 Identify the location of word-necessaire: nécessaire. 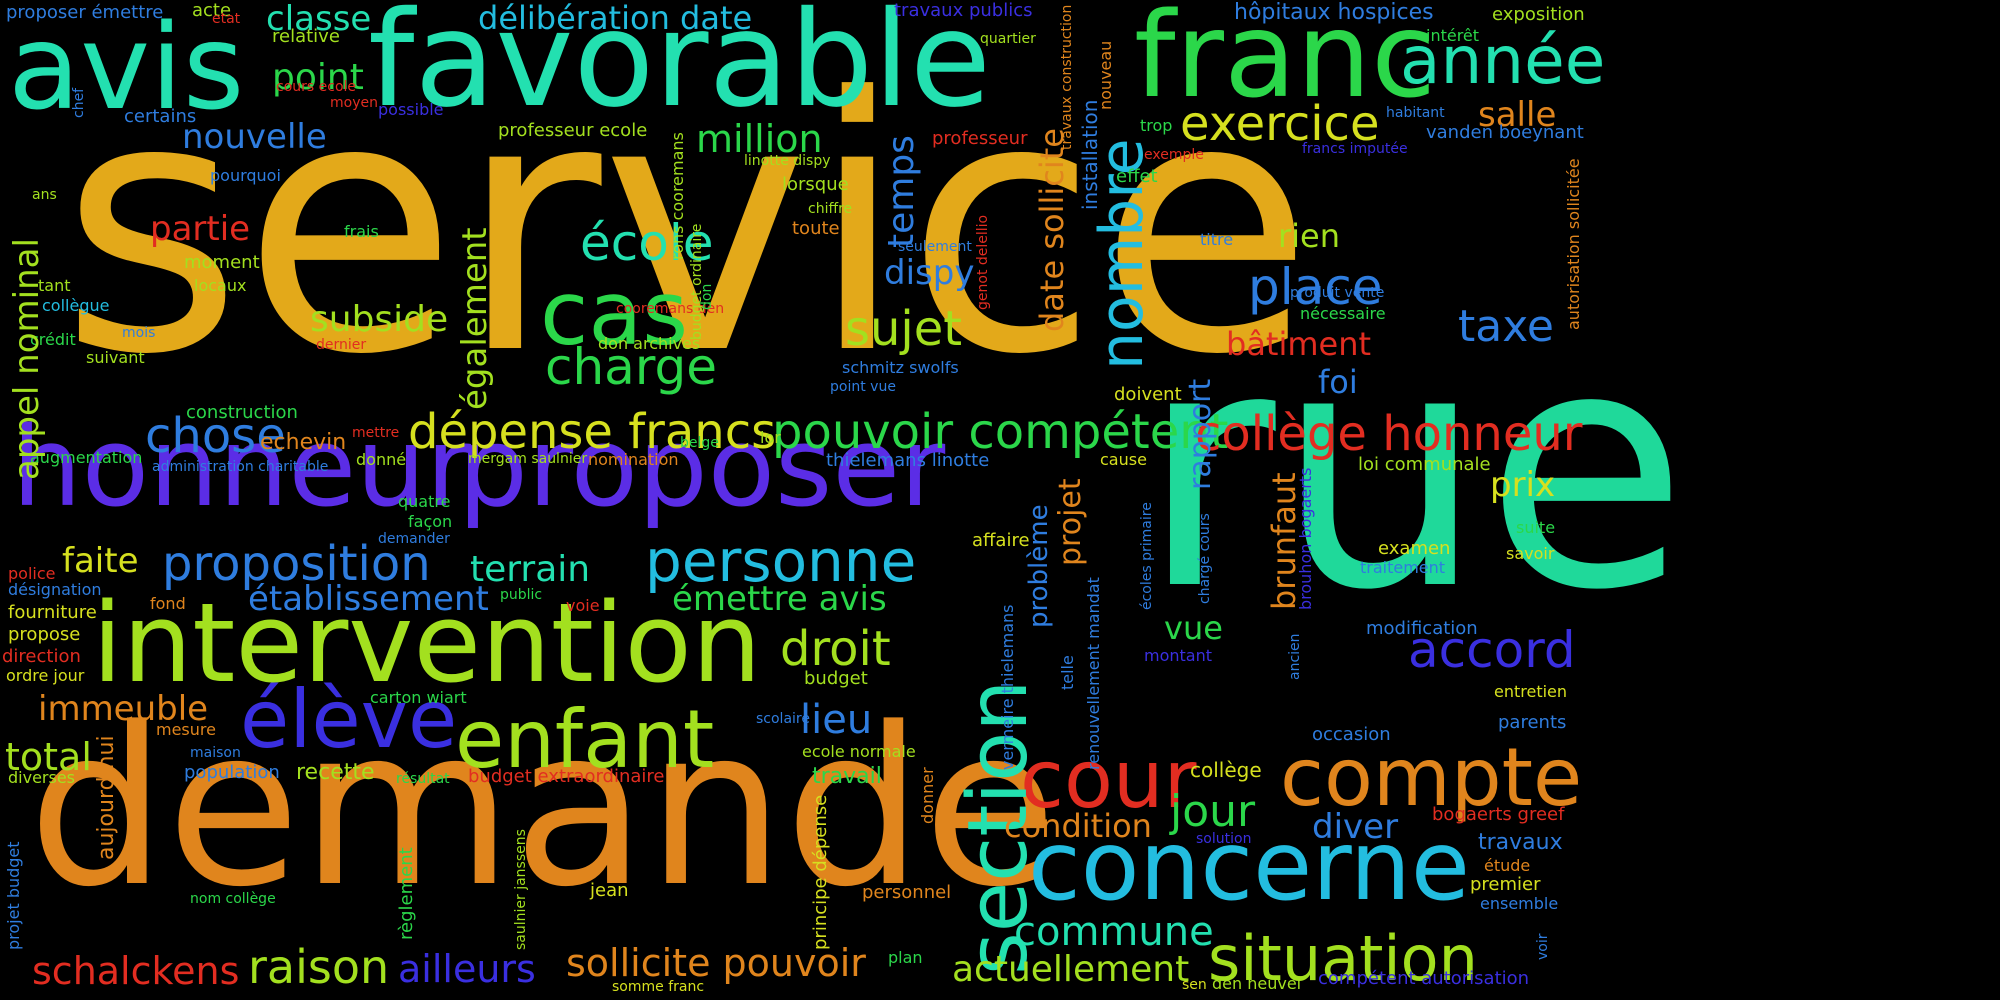
(1343, 313).